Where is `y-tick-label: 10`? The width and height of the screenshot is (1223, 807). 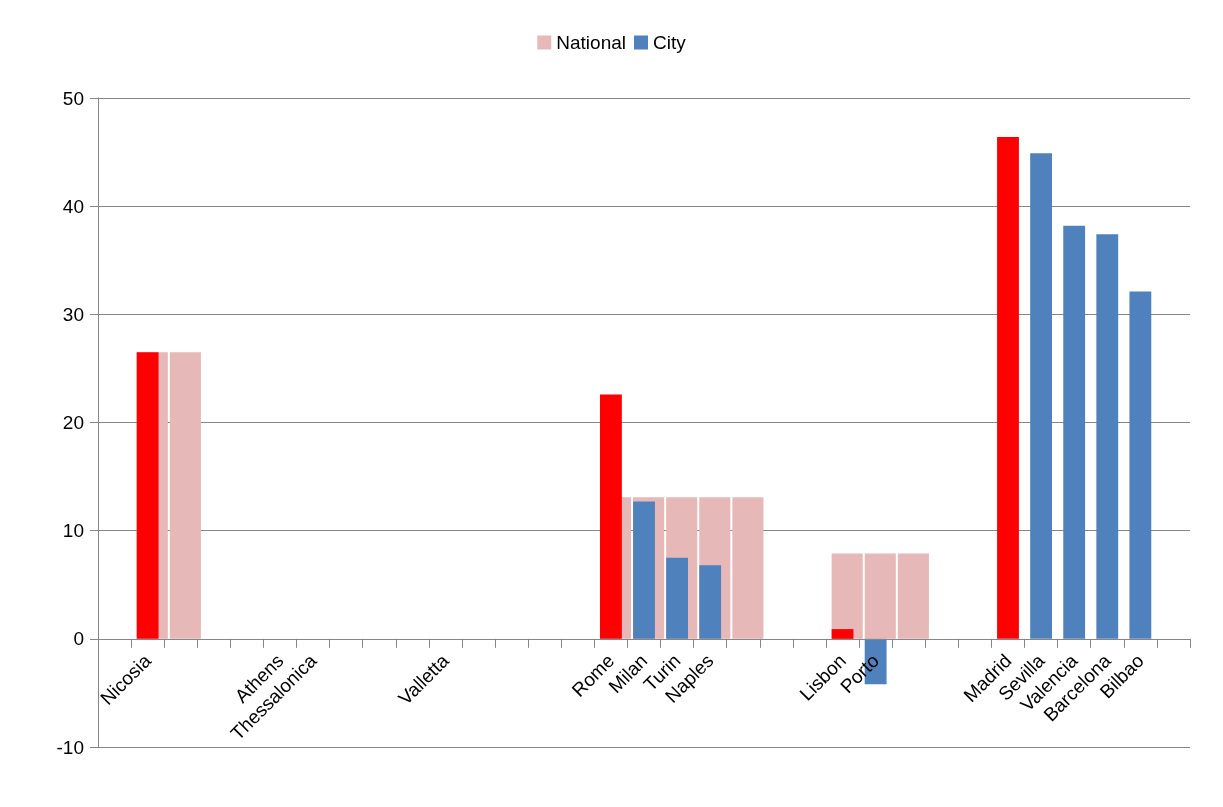 y-tick-label: 10 is located at coordinates (73, 531).